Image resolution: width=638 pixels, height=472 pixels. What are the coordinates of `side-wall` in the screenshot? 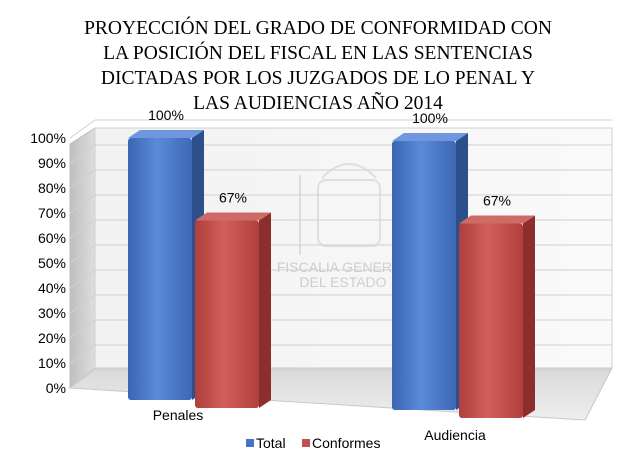 It's located at (82, 258).